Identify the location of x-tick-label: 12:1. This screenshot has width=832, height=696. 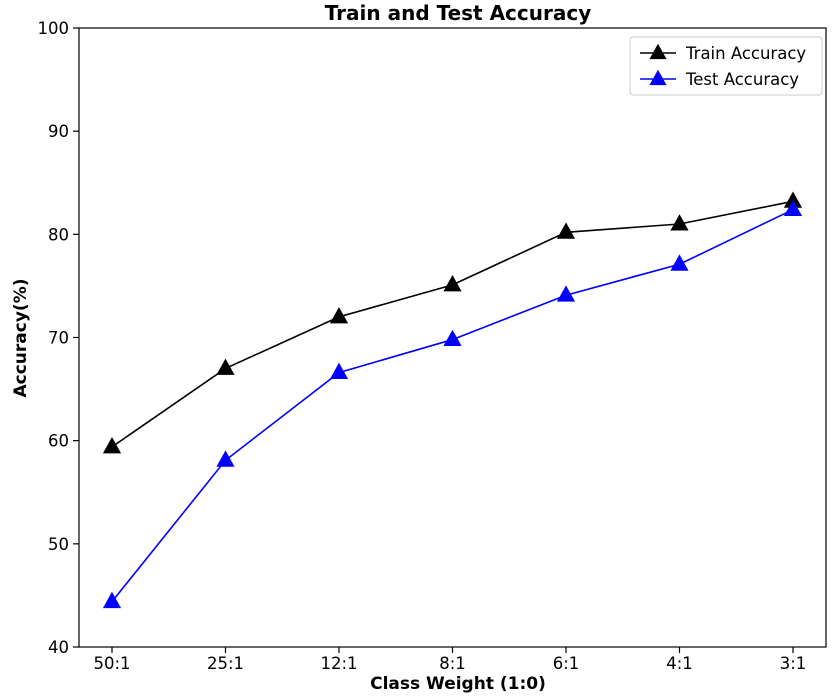
(338, 663).